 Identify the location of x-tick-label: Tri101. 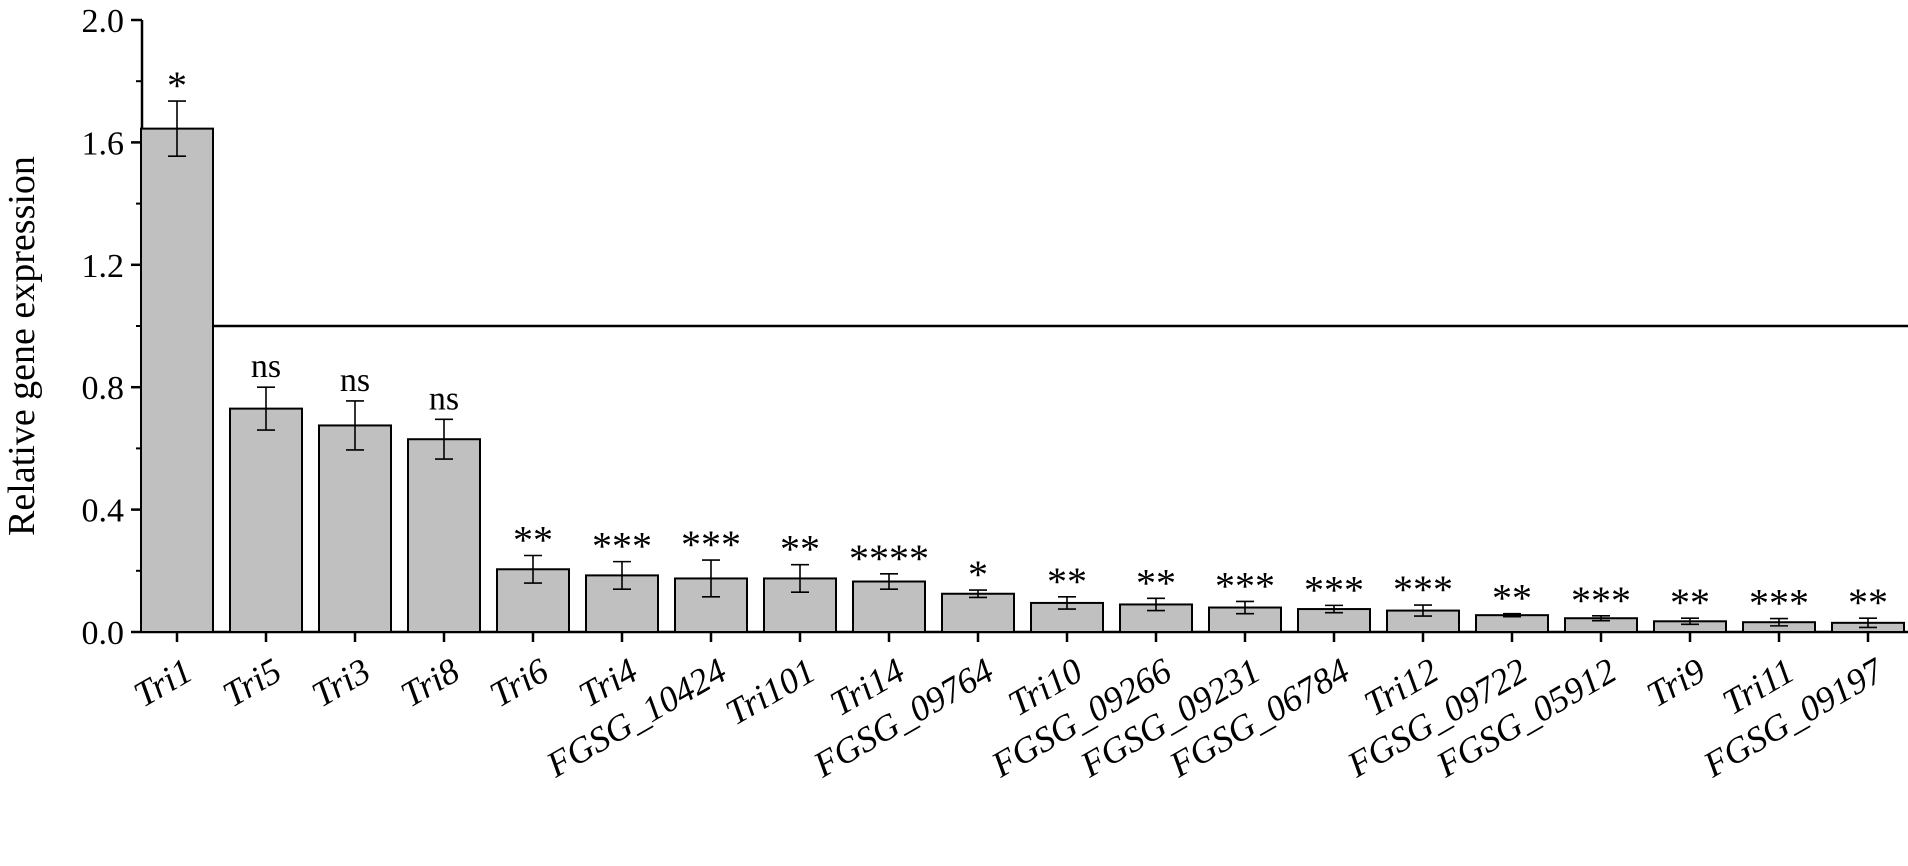
(770, 691).